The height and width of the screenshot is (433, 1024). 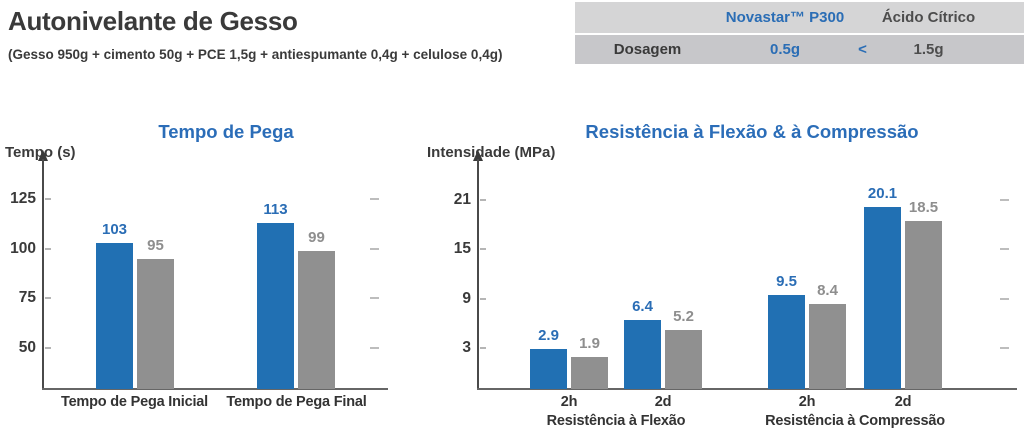 What do you see at coordinates (923, 207) in the screenshot?
I see `bar-value-acido: 18.5` at bounding box center [923, 207].